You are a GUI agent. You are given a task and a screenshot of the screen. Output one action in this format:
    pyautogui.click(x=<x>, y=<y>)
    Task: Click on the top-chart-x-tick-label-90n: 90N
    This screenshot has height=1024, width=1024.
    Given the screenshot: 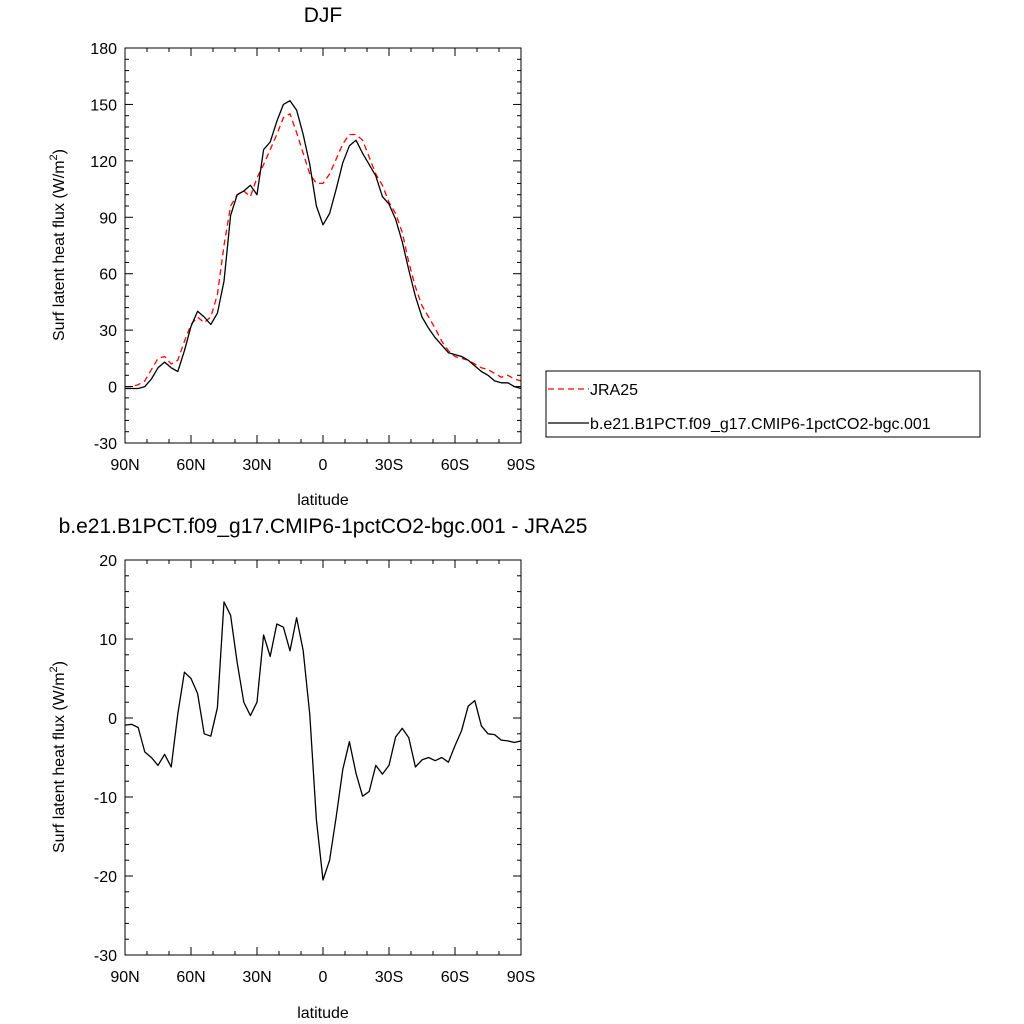 What is the action you would take?
    pyautogui.click(x=124, y=465)
    